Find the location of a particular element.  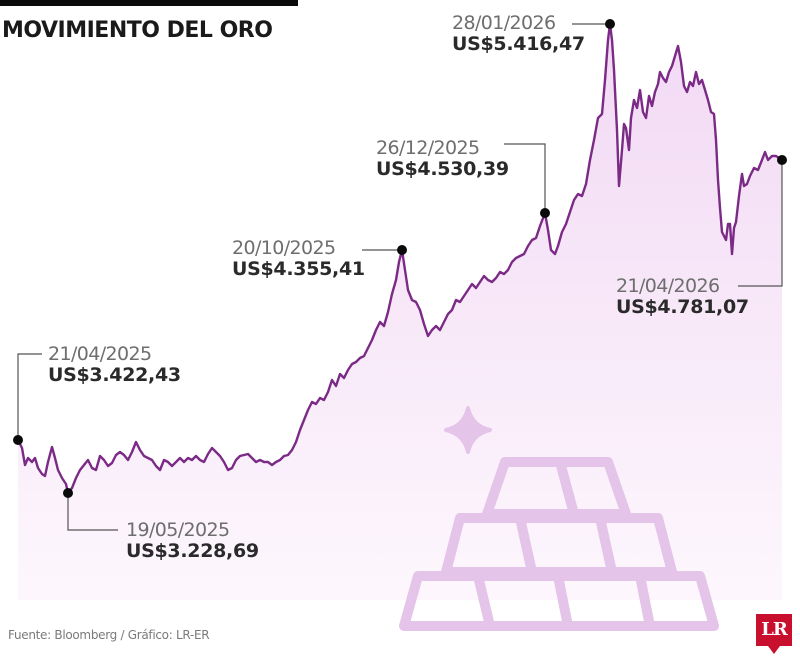

marker-end is located at coordinates (782, 160).